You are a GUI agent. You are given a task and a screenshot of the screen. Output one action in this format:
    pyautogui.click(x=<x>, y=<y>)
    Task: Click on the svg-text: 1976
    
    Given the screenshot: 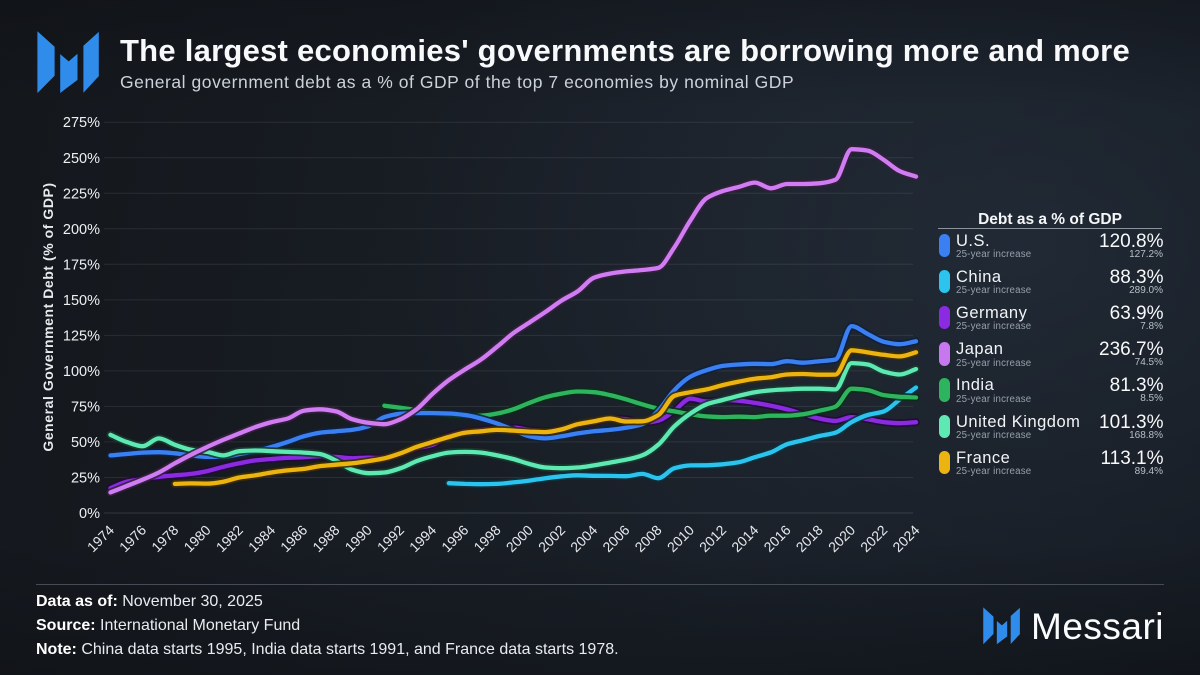 What is the action you would take?
    pyautogui.click(x=132, y=538)
    